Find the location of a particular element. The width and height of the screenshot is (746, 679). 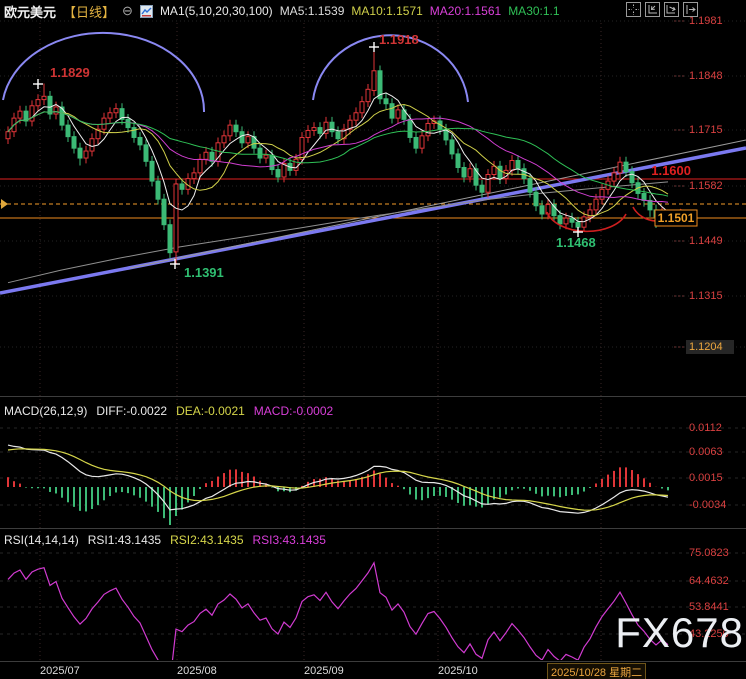

collapse-panel-icon is located at coordinates (690, 9).